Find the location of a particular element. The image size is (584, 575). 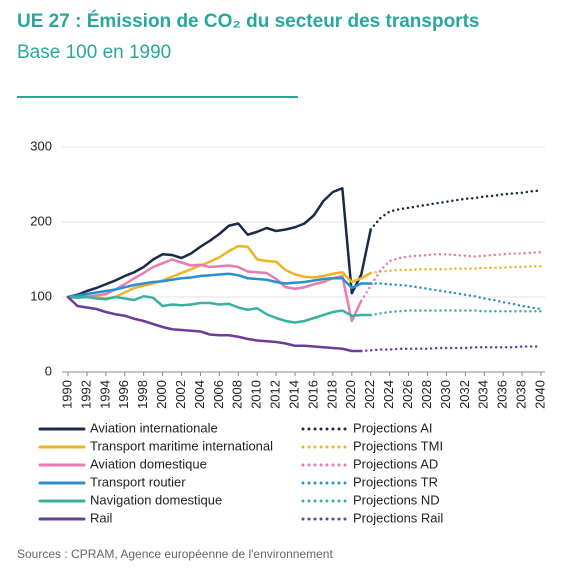

legend-label: Projections TR is located at coordinates (395, 481).